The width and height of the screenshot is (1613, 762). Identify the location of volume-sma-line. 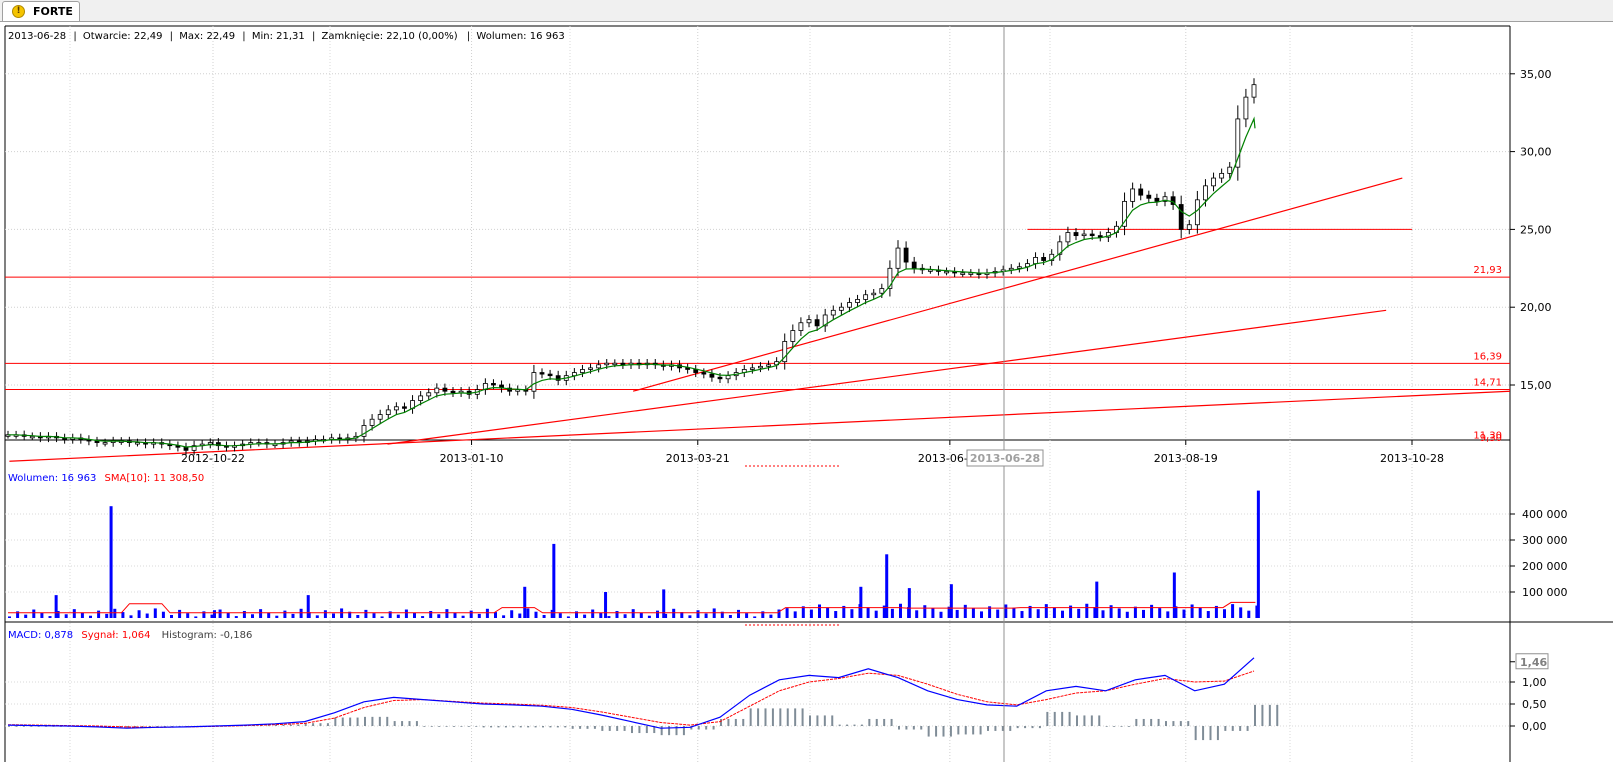
(632, 607).